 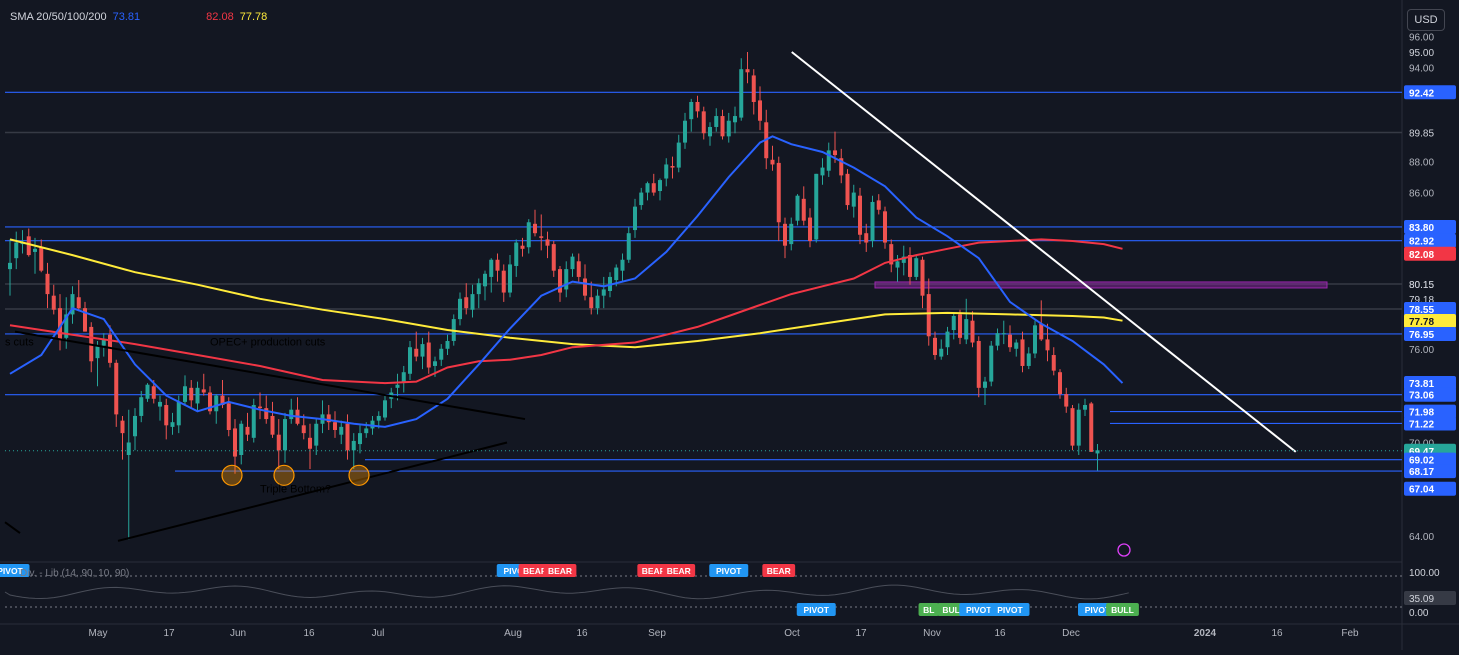 What do you see at coordinates (1421, 228) in the screenshot?
I see `price-label: 83.80` at bounding box center [1421, 228].